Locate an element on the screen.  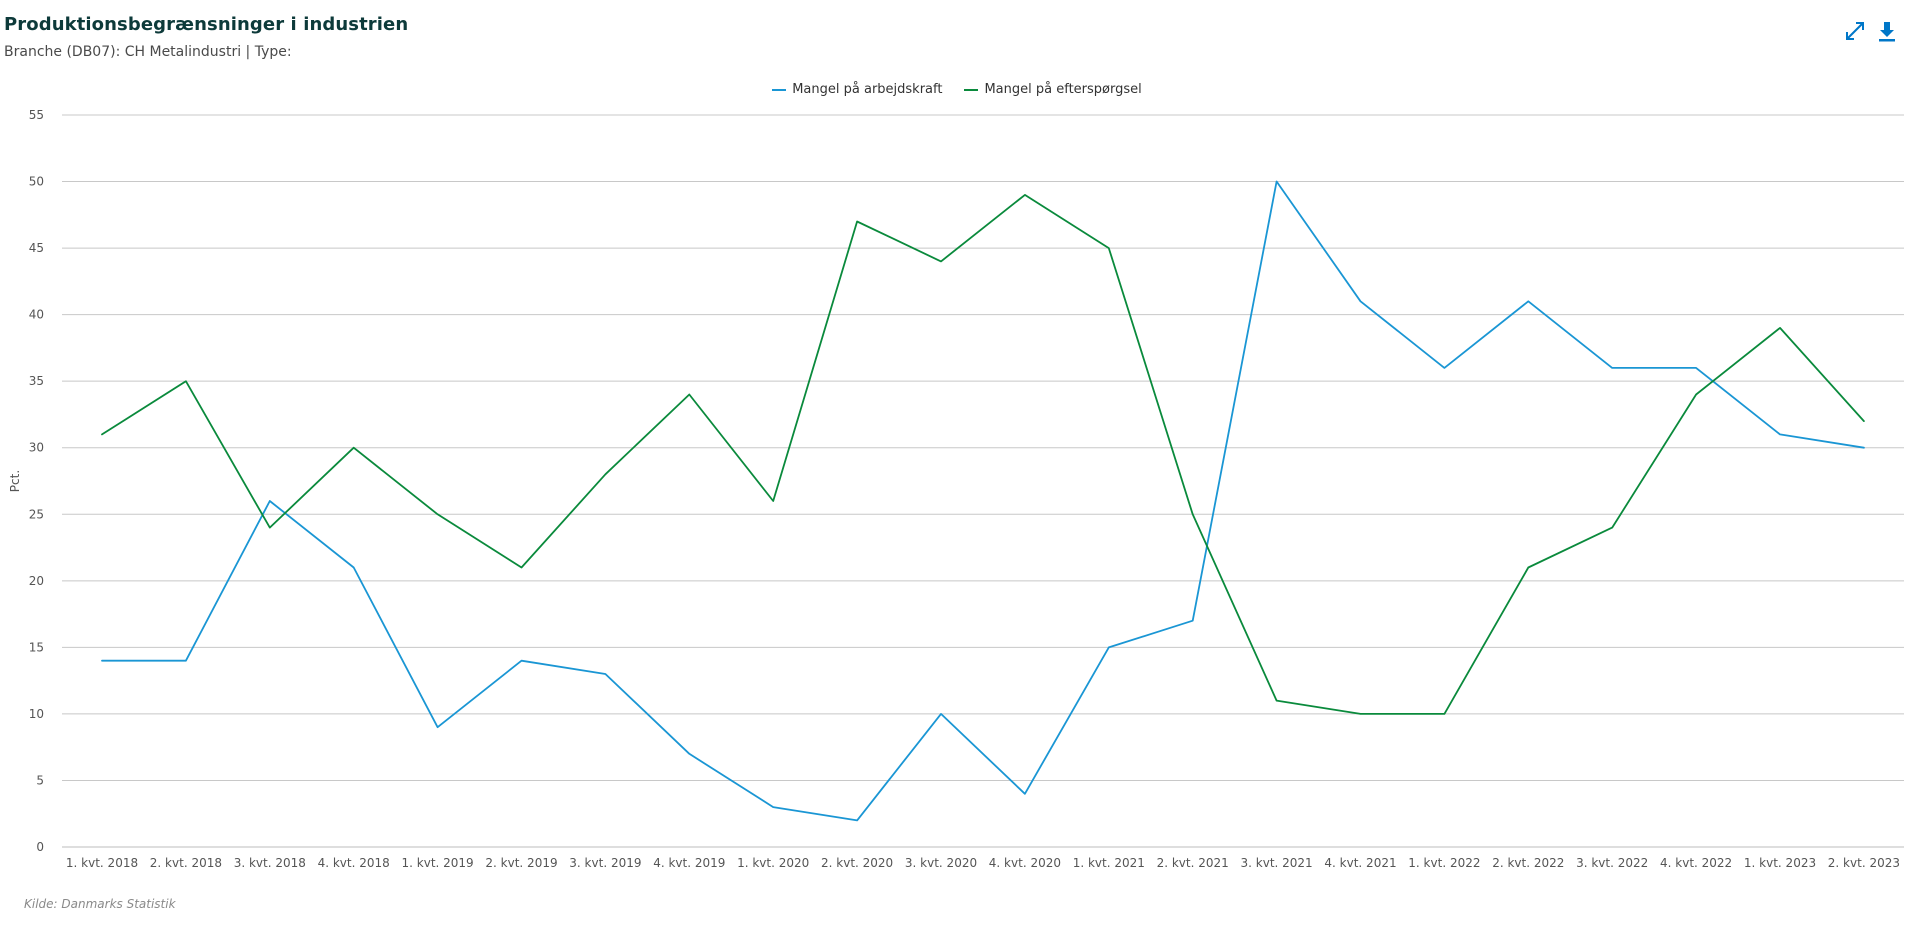
y-tick-label: 5 is located at coordinates (40, 780).